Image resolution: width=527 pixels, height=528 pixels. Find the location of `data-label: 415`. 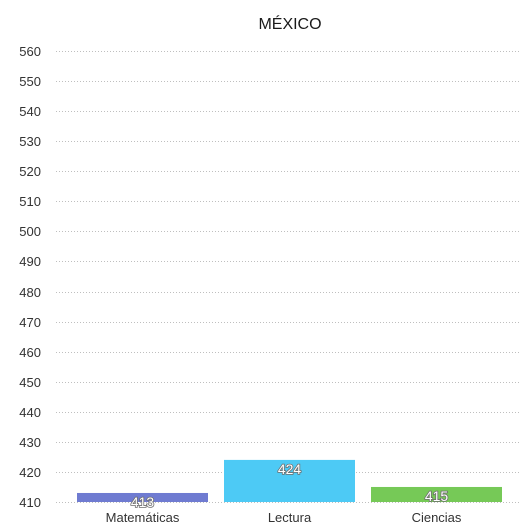

data-label: 415 is located at coordinates (437, 496).